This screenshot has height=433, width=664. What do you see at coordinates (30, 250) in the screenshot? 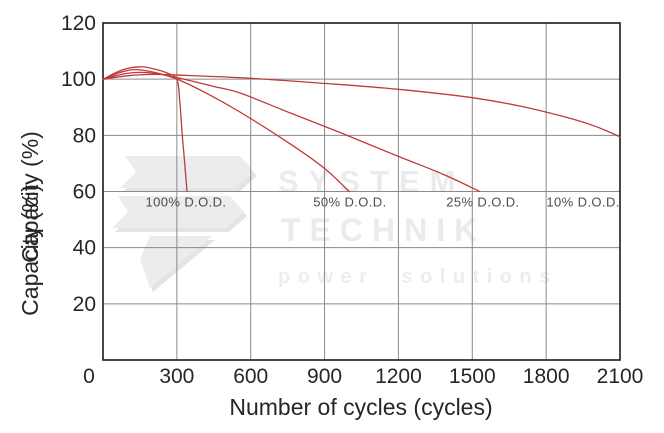
I see `y-axis-title: Capacity (%)` at bounding box center [30, 250].